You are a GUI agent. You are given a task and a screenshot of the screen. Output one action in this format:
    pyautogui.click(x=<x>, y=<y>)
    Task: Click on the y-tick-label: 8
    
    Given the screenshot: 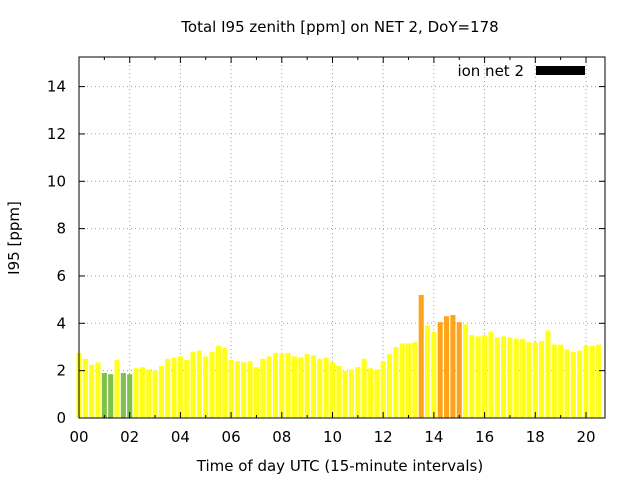 What is the action you would take?
    pyautogui.click(x=61, y=229)
    